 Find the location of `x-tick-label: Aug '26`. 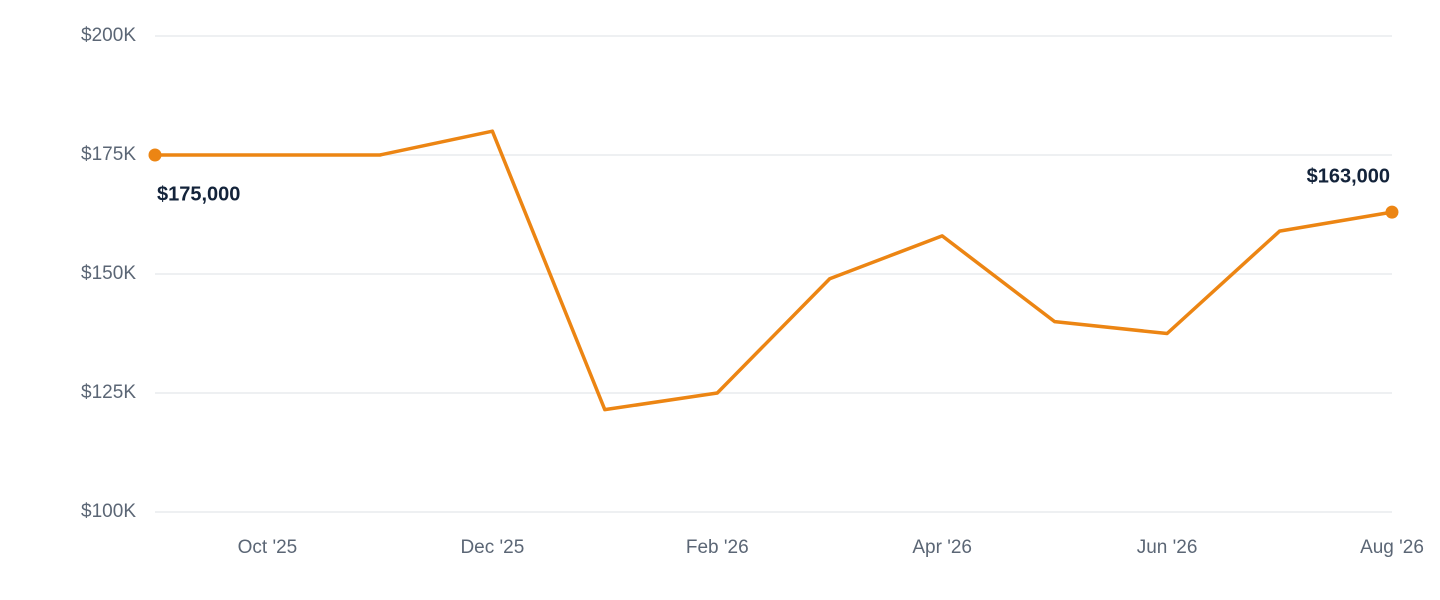

x-tick-label: Aug '26 is located at coordinates (1392, 547).